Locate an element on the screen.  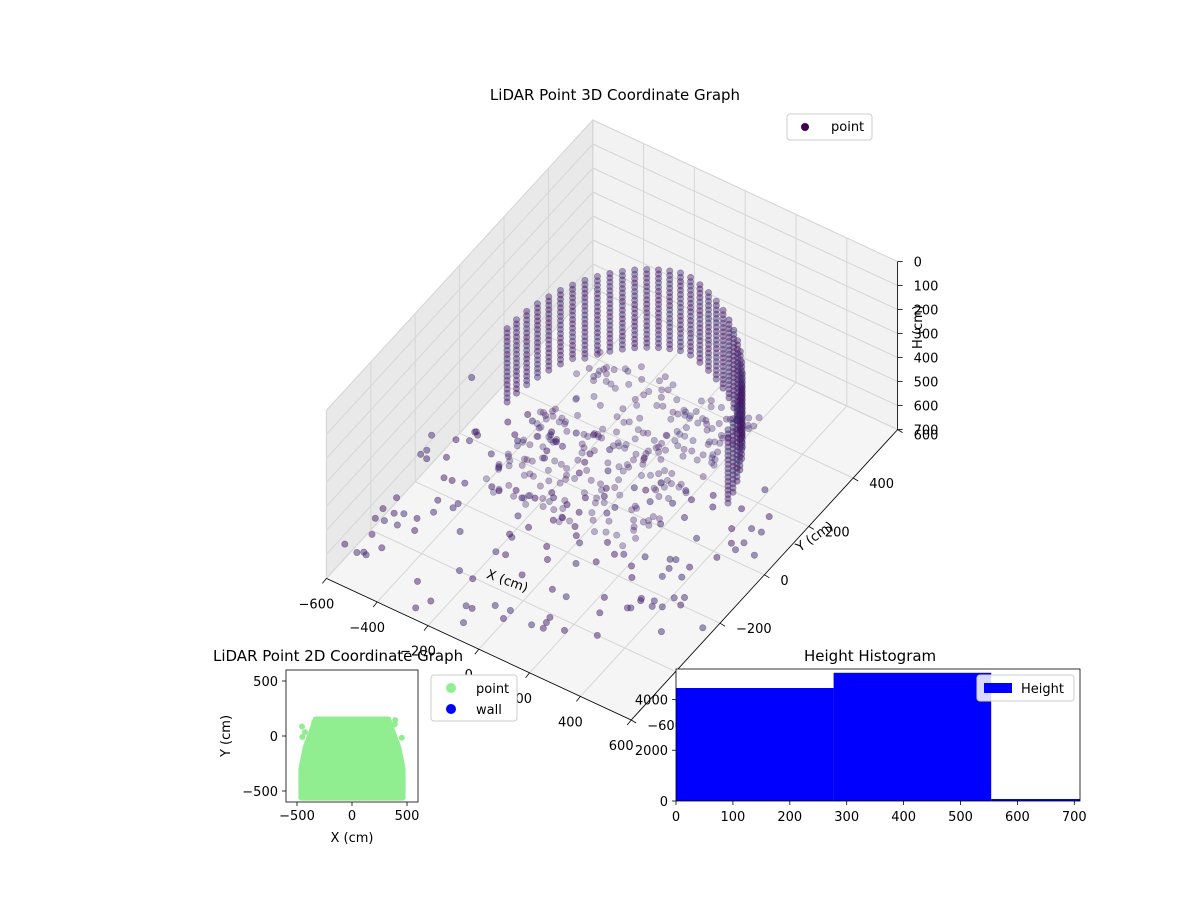
y-tick-label: 500 is located at coordinates (265, 682).